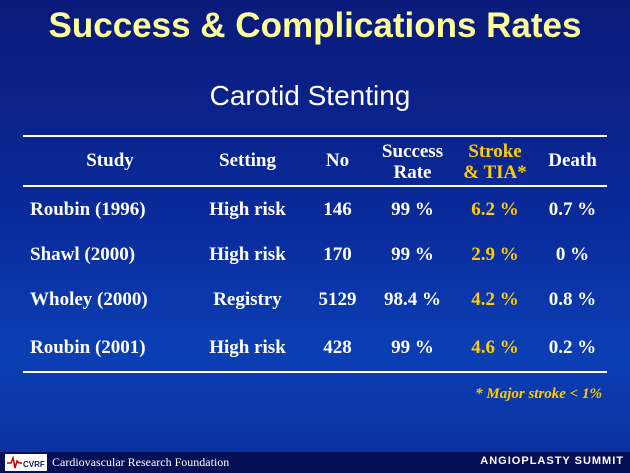  I want to click on cell-death: 0.8 %, so click(572, 299).